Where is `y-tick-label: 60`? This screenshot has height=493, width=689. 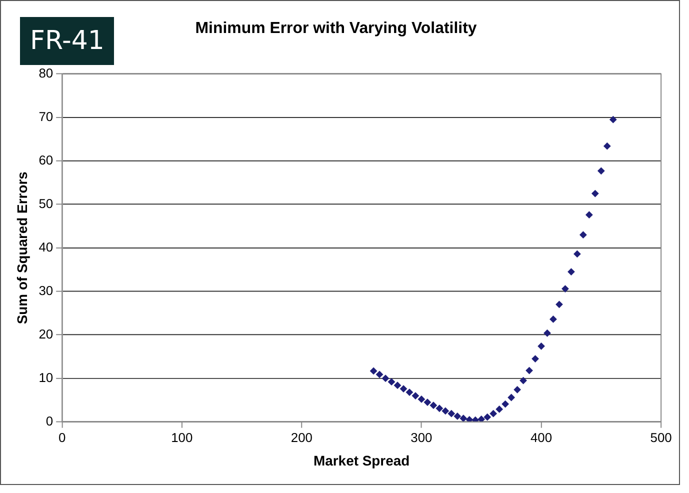
y-tick-label: 60 is located at coordinates (46, 160).